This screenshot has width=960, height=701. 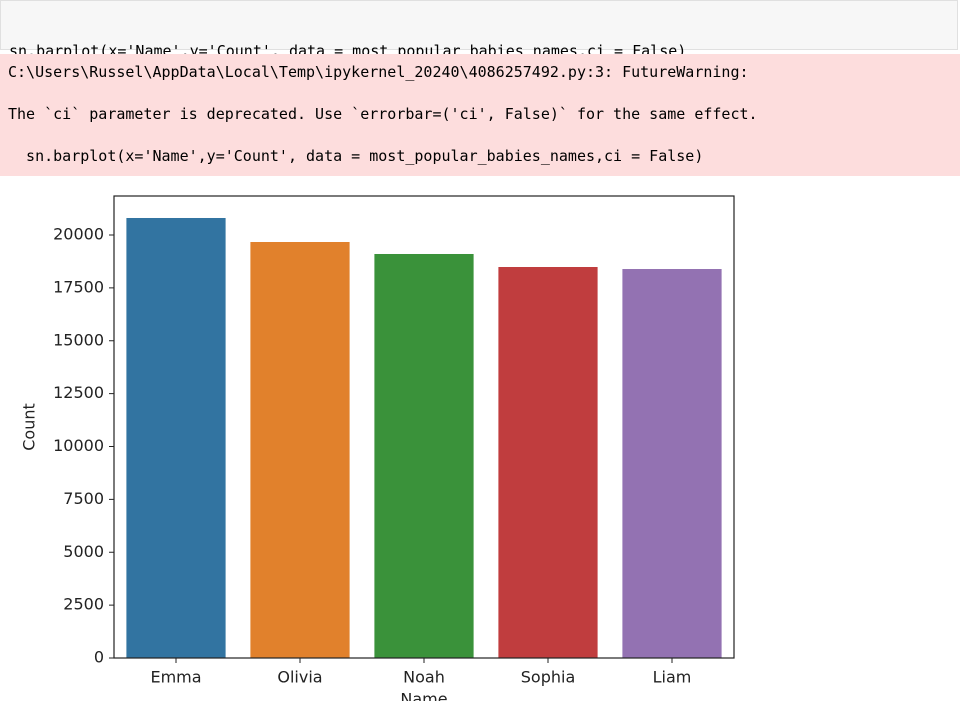 What do you see at coordinates (299, 677) in the screenshot?
I see `x-tick-label: Olivia` at bounding box center [299, 677].